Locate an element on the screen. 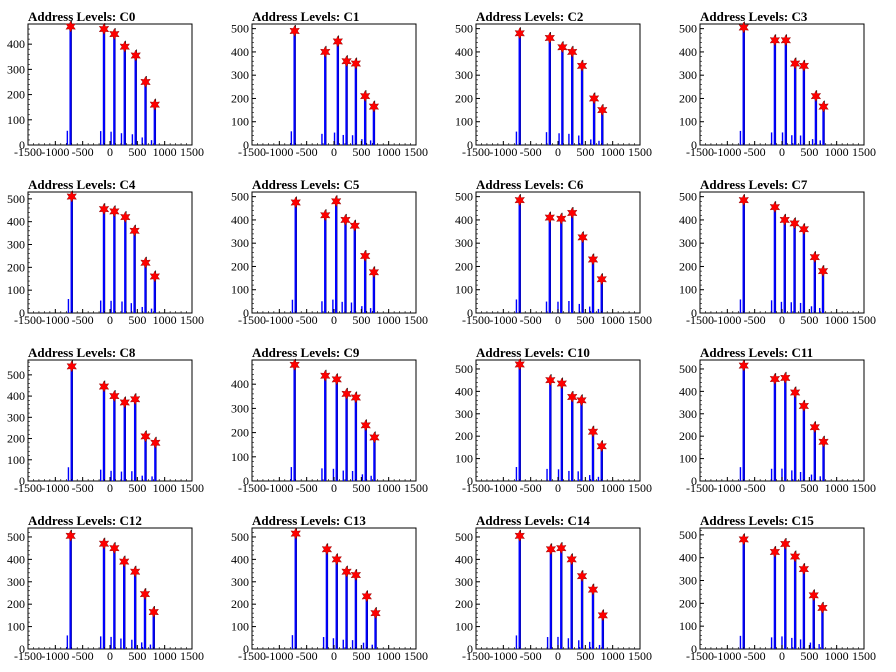 The height and width of the screenshot is (672, 896). x-tick-label: -1500 is located at coordinates (700, 488).